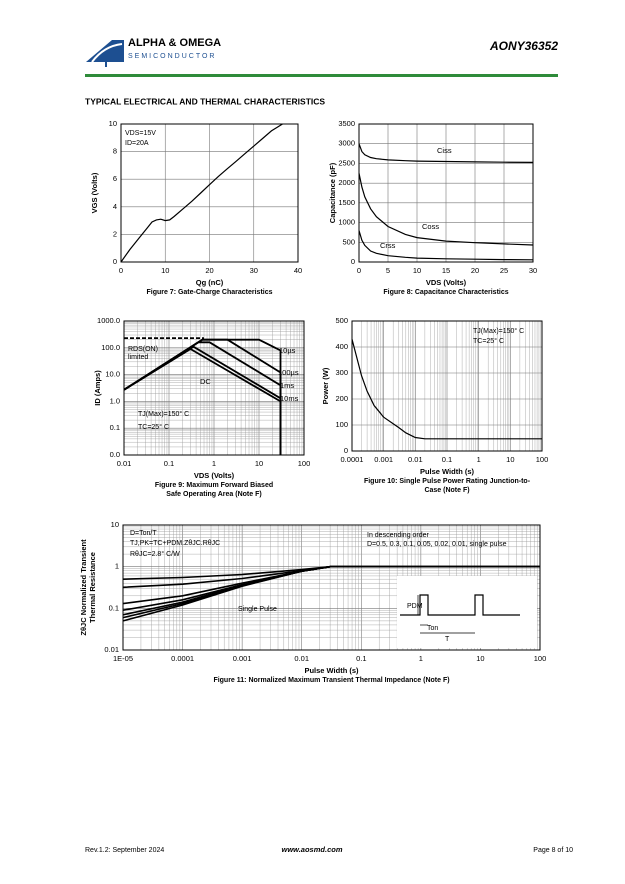 This screenshot has height=884, width=625. What do you see at coordinates (341, 320) in the screenshot?
I see `y-tick-label: 500` at bounding box center [341, 320].